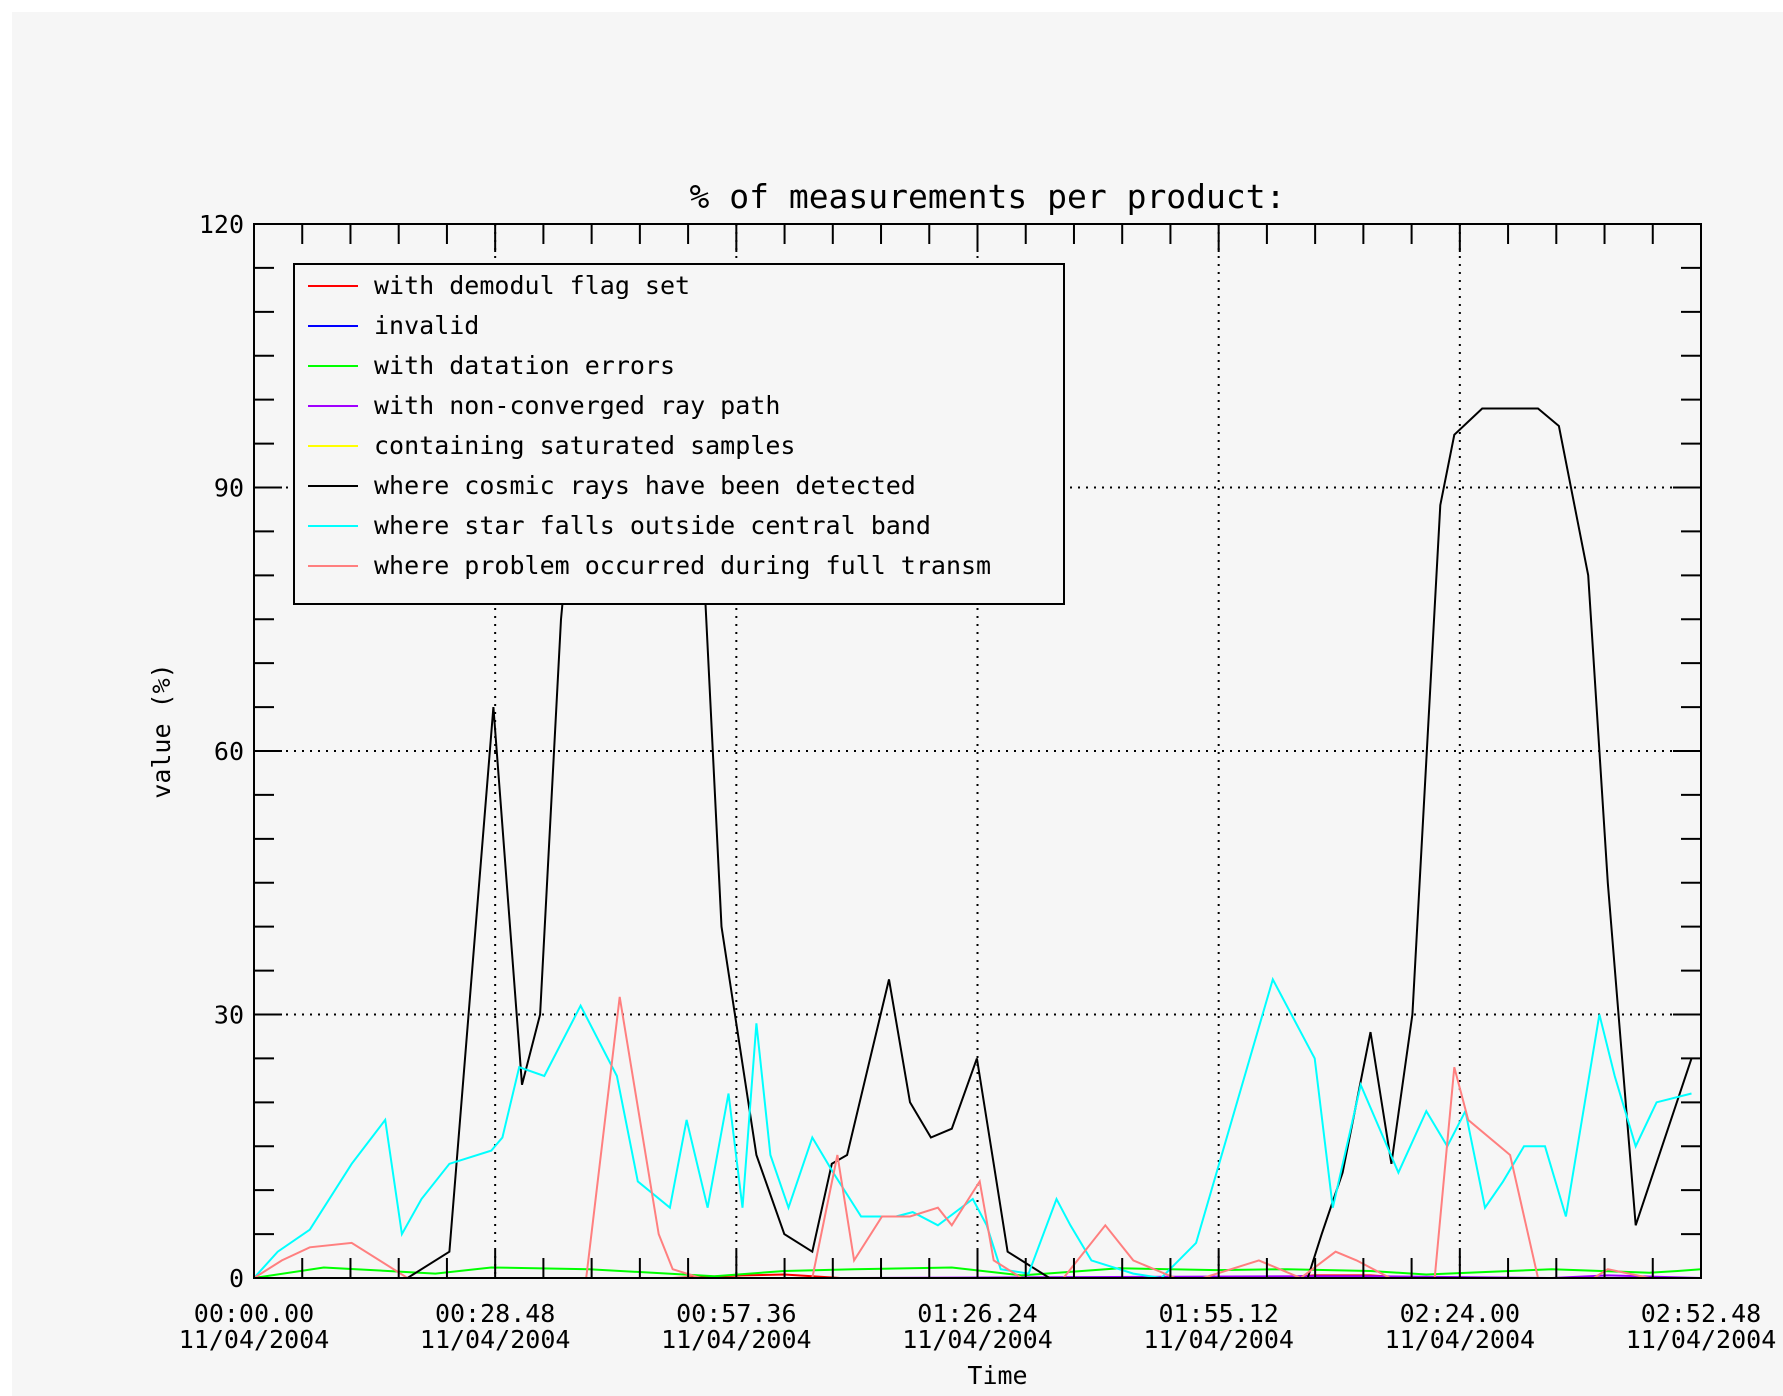 The height and width of the screenshot is (1396, 1783). Describe the element at coordinates (1218, 1313) in the screenshot. I see `x-tick-label-time: 01:55.12` at that location.